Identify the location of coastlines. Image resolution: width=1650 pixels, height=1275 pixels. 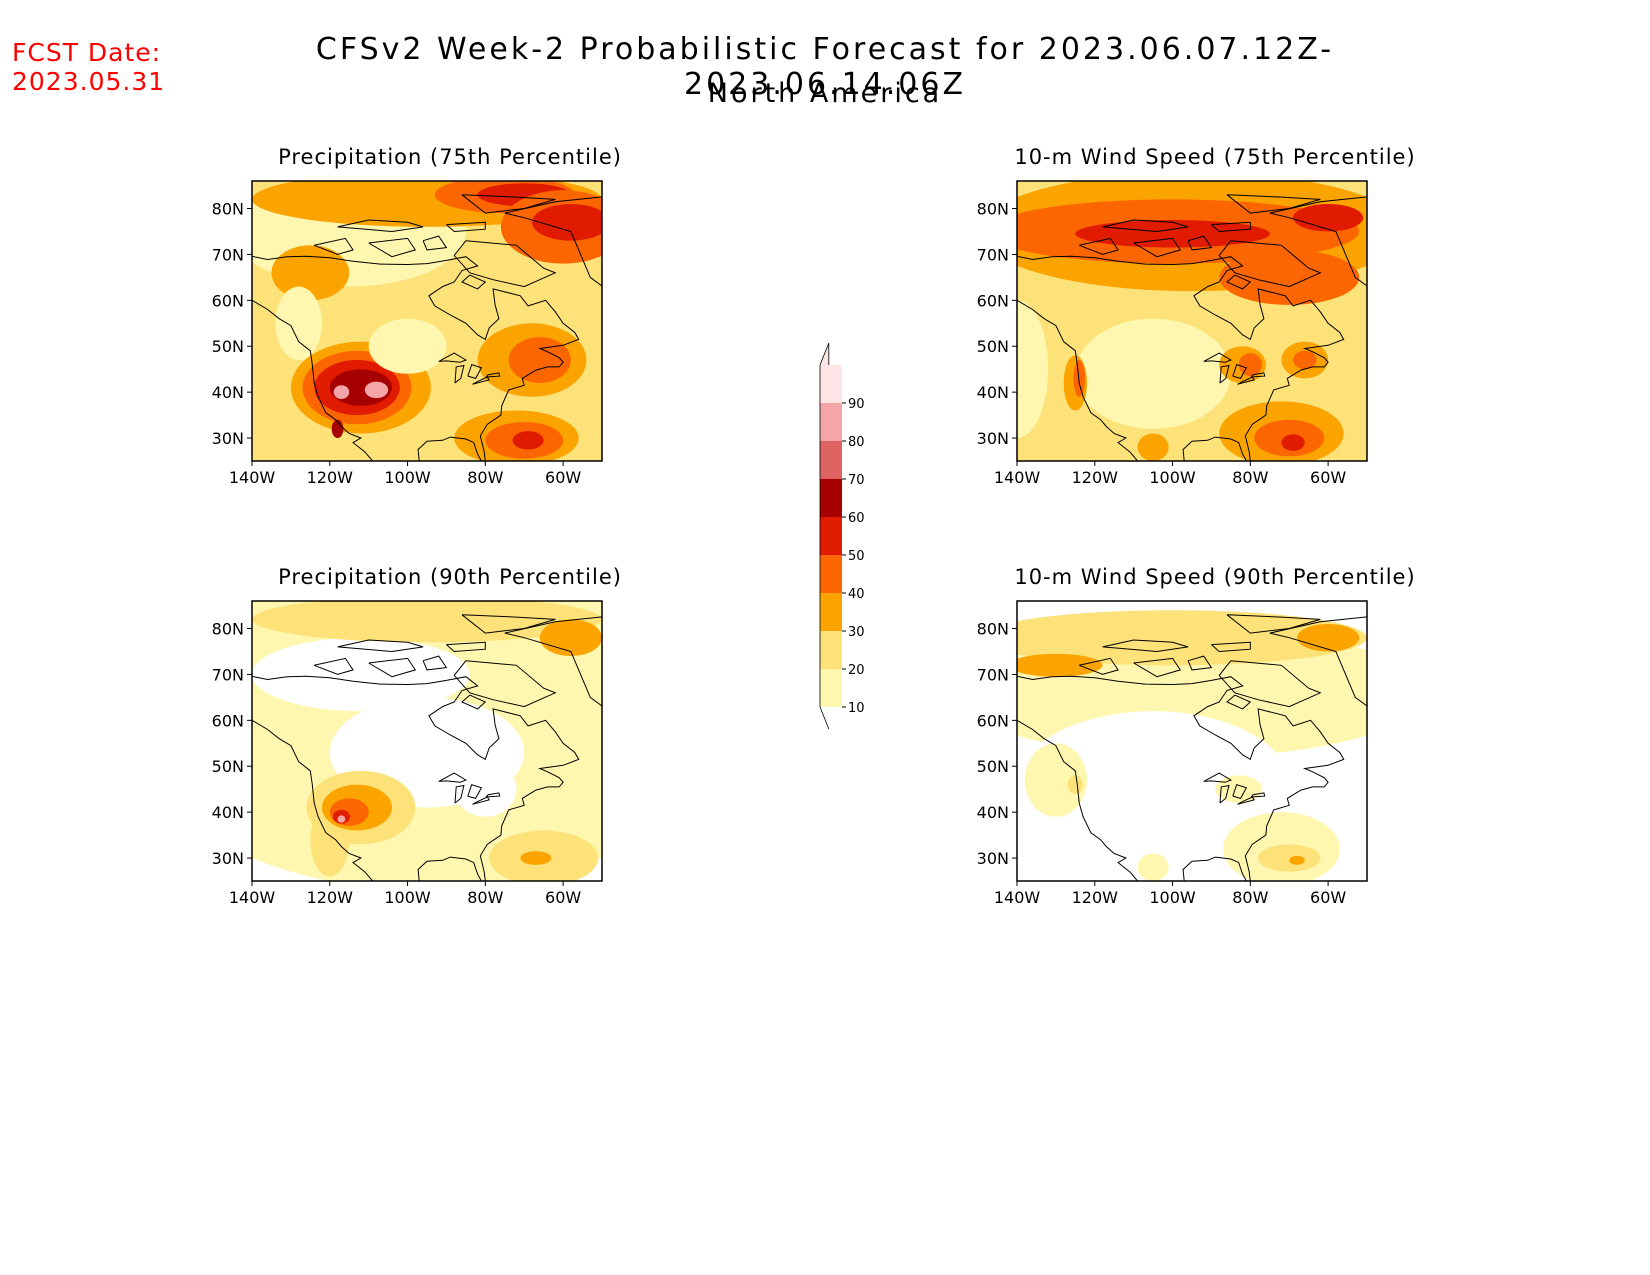
(1192, 747).